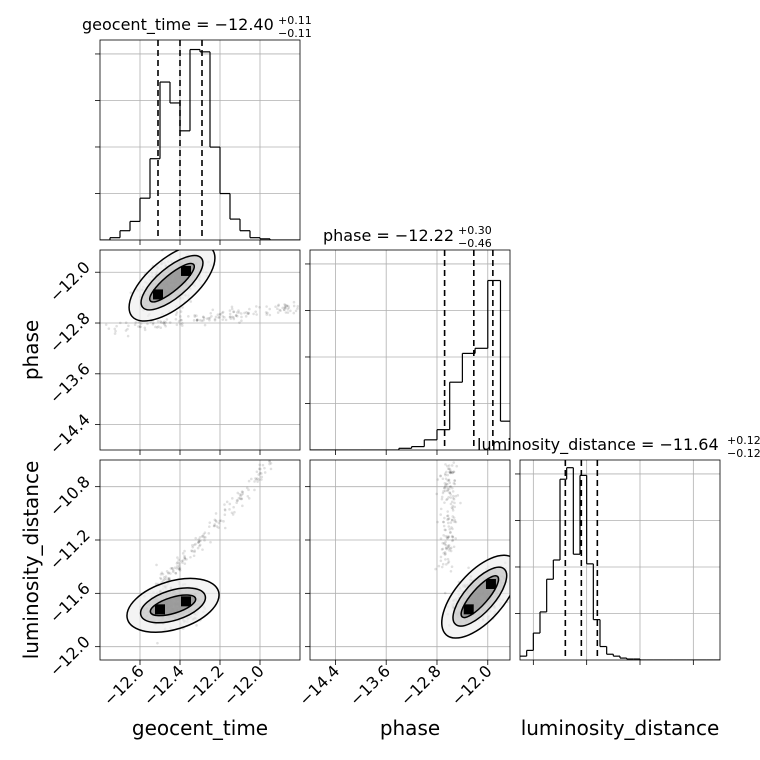  Describe the element at coordinates (295, 33) in the screenshot. I see `title-geocent-time-minus: −0.11` at that location.